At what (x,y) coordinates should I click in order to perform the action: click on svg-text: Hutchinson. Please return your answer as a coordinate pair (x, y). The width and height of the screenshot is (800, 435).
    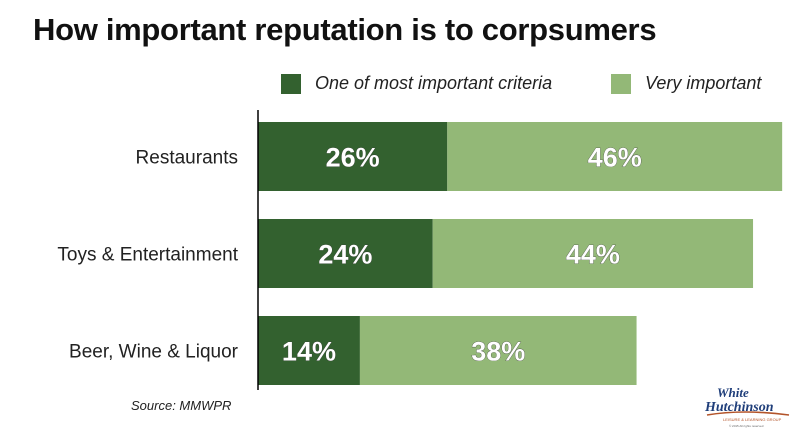
    Looking at the image, I should click on (739, 407).